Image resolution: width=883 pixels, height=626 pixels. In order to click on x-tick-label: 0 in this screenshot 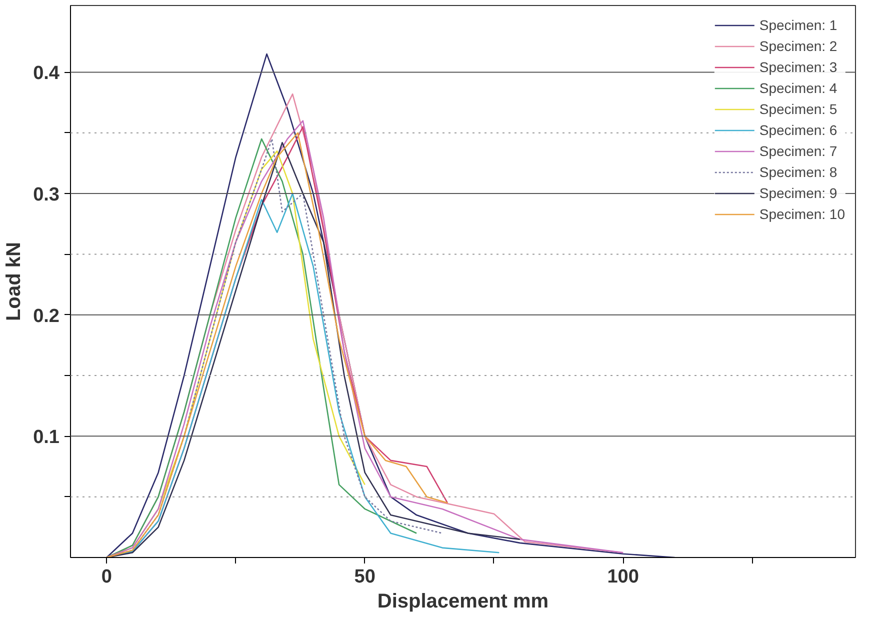, I will do `click(106, 577)`.